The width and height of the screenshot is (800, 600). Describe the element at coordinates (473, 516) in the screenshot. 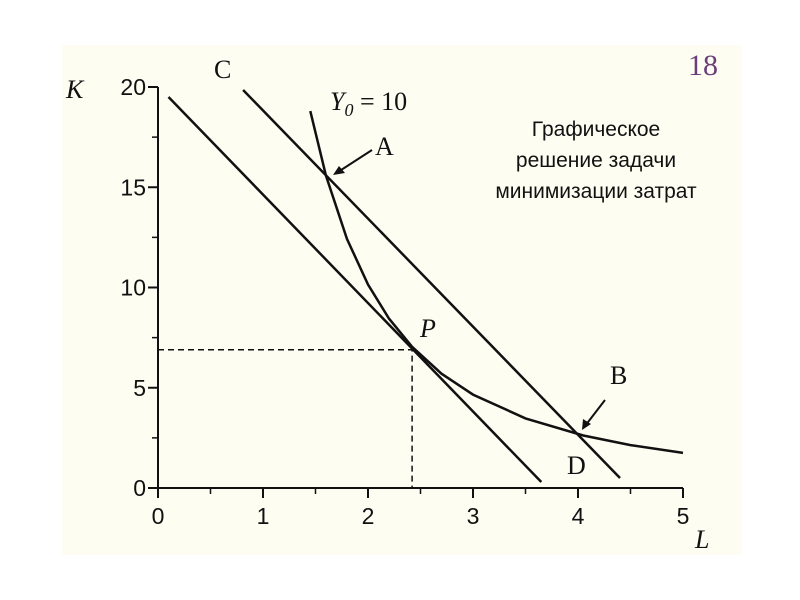

I see `x-tick-label: 3` at that location.